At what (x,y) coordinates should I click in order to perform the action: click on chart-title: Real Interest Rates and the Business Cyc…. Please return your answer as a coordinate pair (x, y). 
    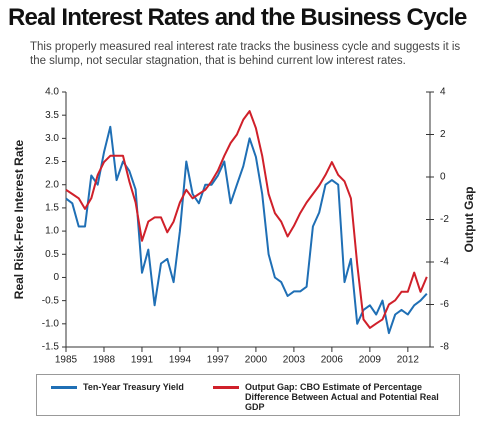
    Looking at the image, I should click on (237, 17).